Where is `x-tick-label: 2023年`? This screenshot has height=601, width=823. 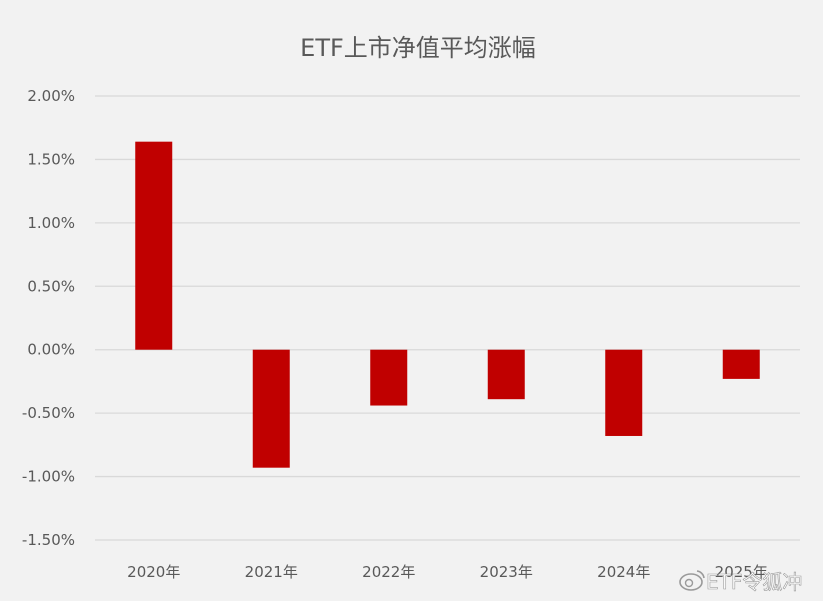
x-tick-label: 2023年 is located at coordinates (506, 572).